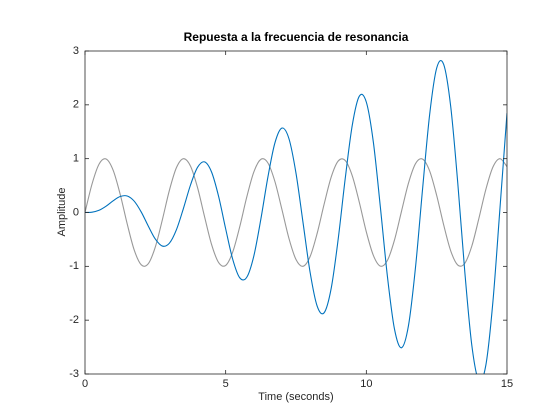 The height and width of the screenshot is (420, 560). Describe the element at coordinates (296, 37) in the screenshot. I see `chart-title: Repuesta a la frecuencia de resonancia` at that location.